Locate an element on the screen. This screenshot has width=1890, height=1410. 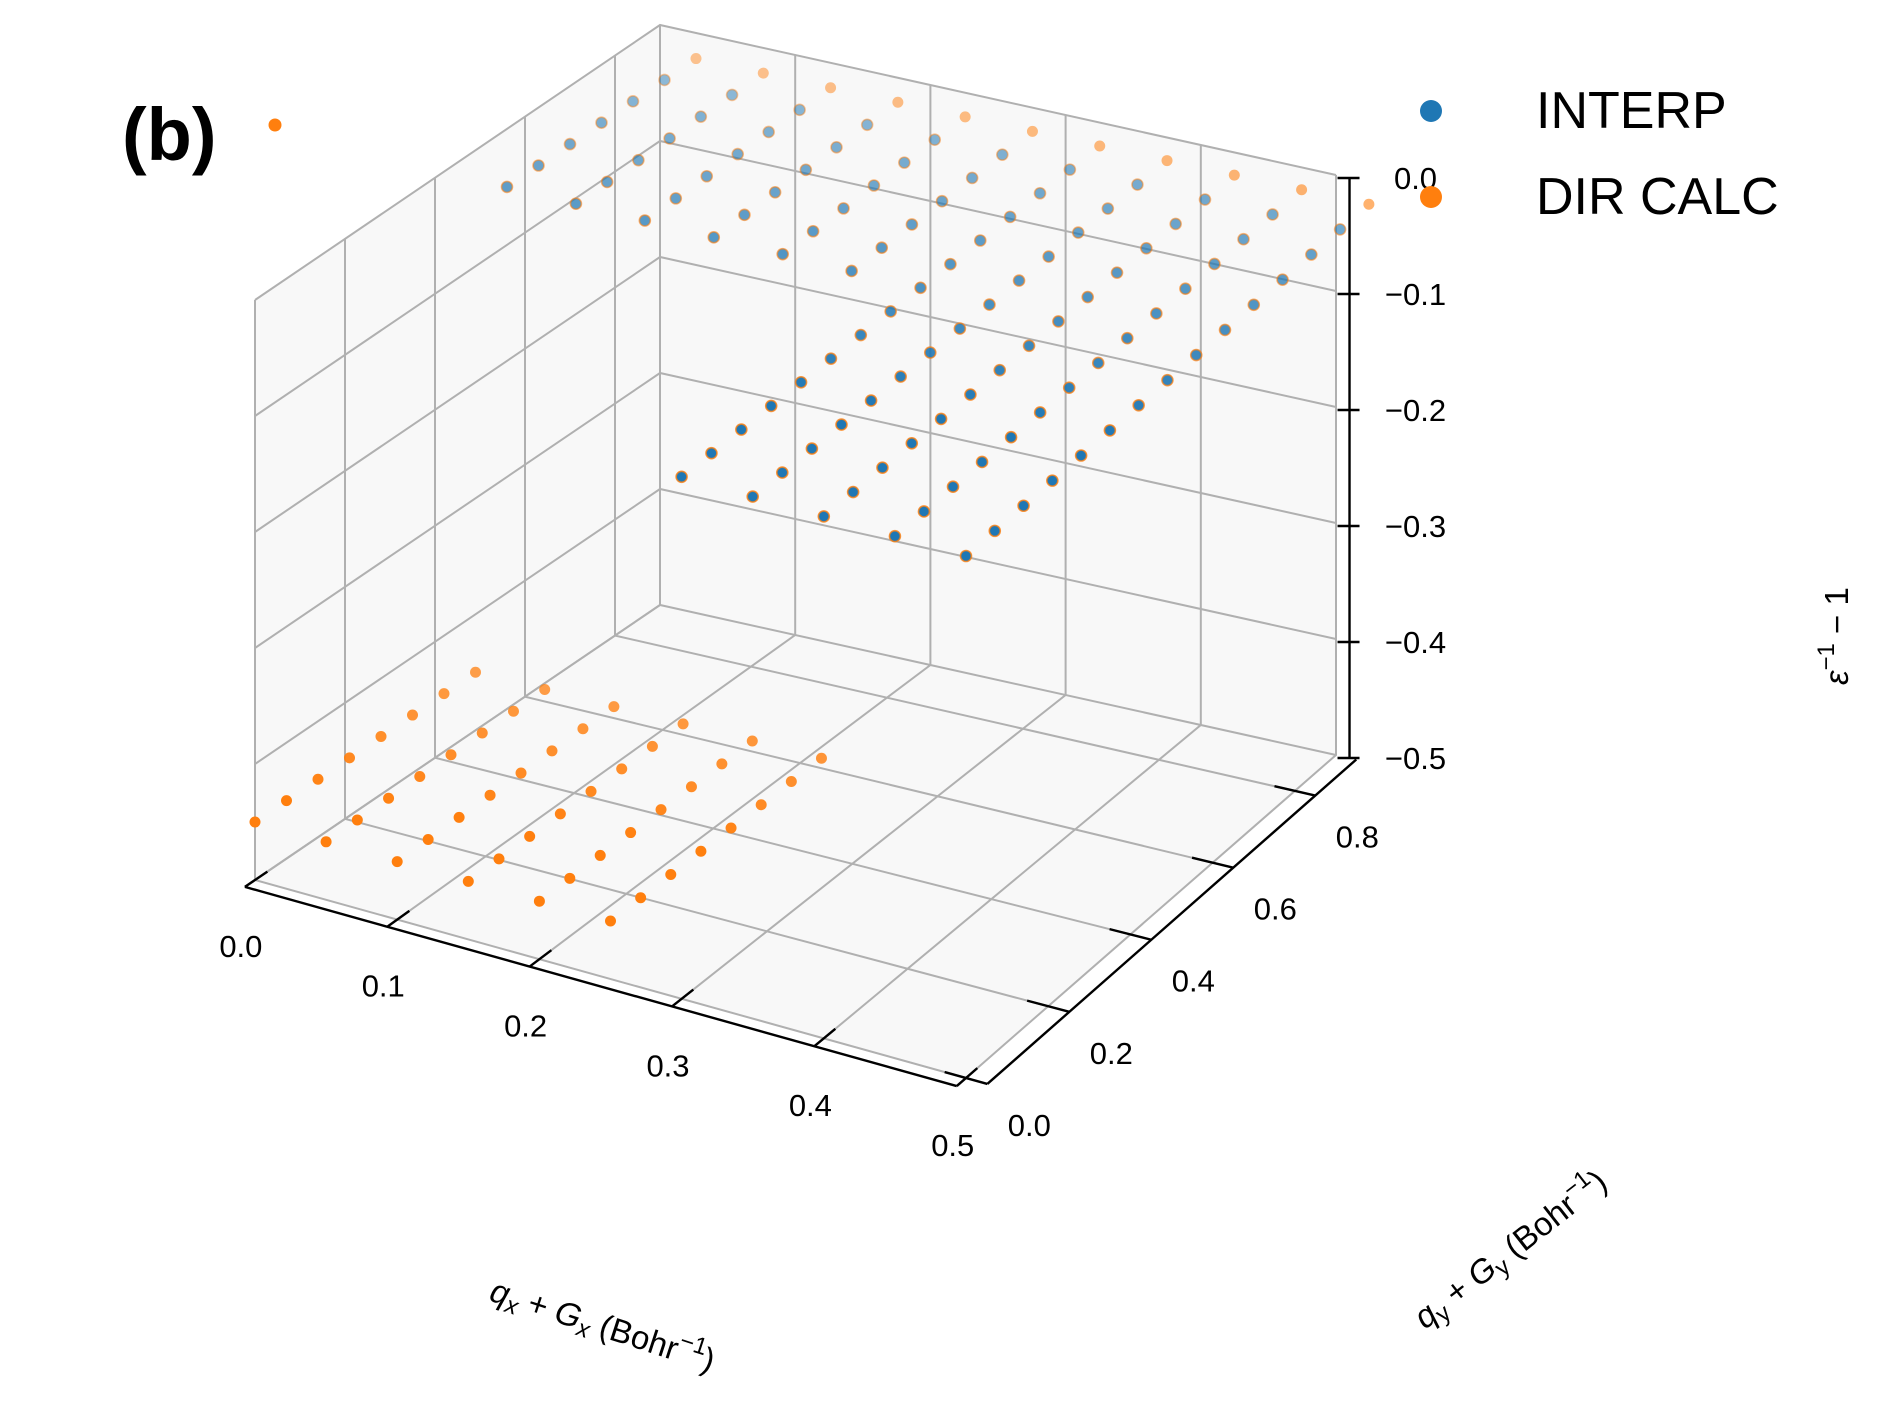
legend: INTERP DIR CALC is located at coordinates (1599, 154).